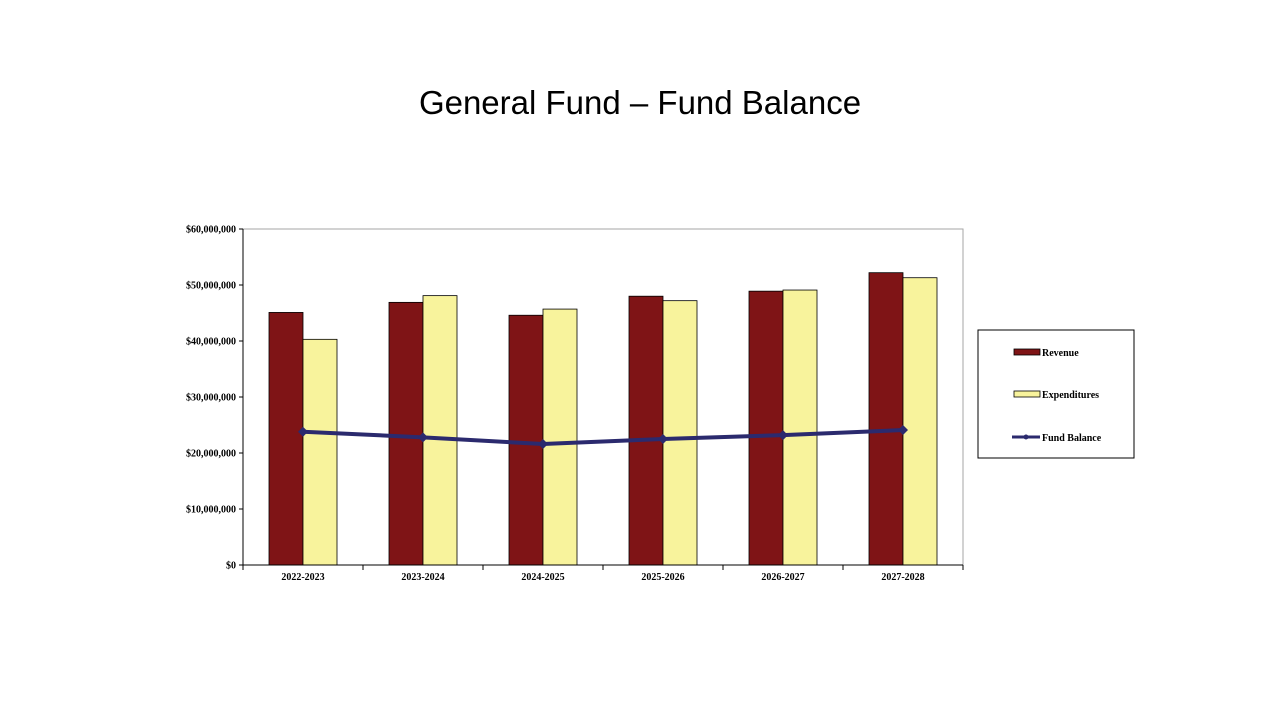 Image resolution: width=1280 pixels, height=720 pixels. Describe the element at coordinates (920, 421) in the screenshot. I see `bar-expenditures-2027-2028` at that location.